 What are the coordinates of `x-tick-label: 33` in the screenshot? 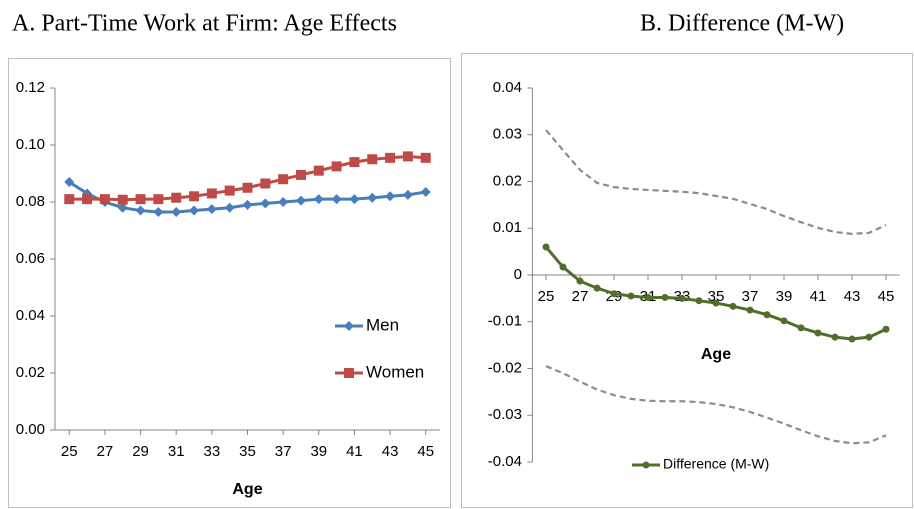 It's located at (212, 451).